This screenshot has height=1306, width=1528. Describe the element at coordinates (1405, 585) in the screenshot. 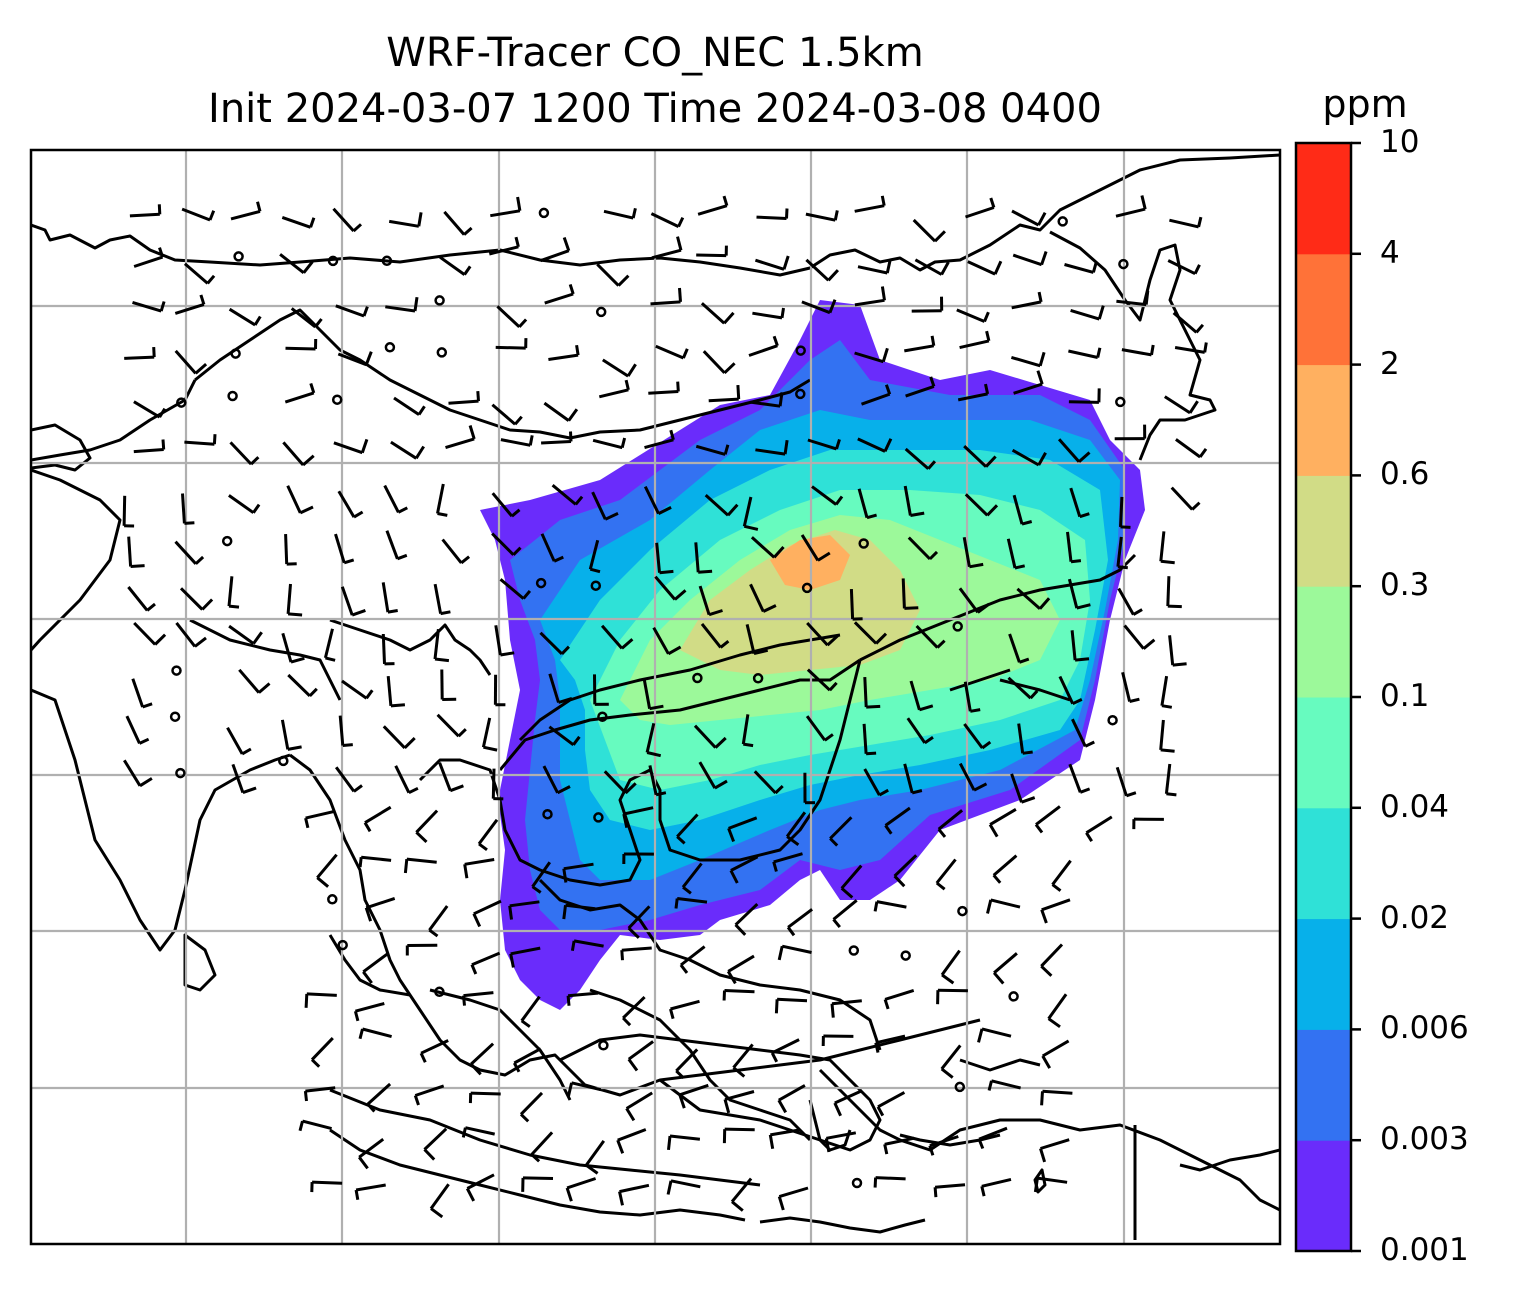

I see `colorbar-tick-label: 0.3` at that location.